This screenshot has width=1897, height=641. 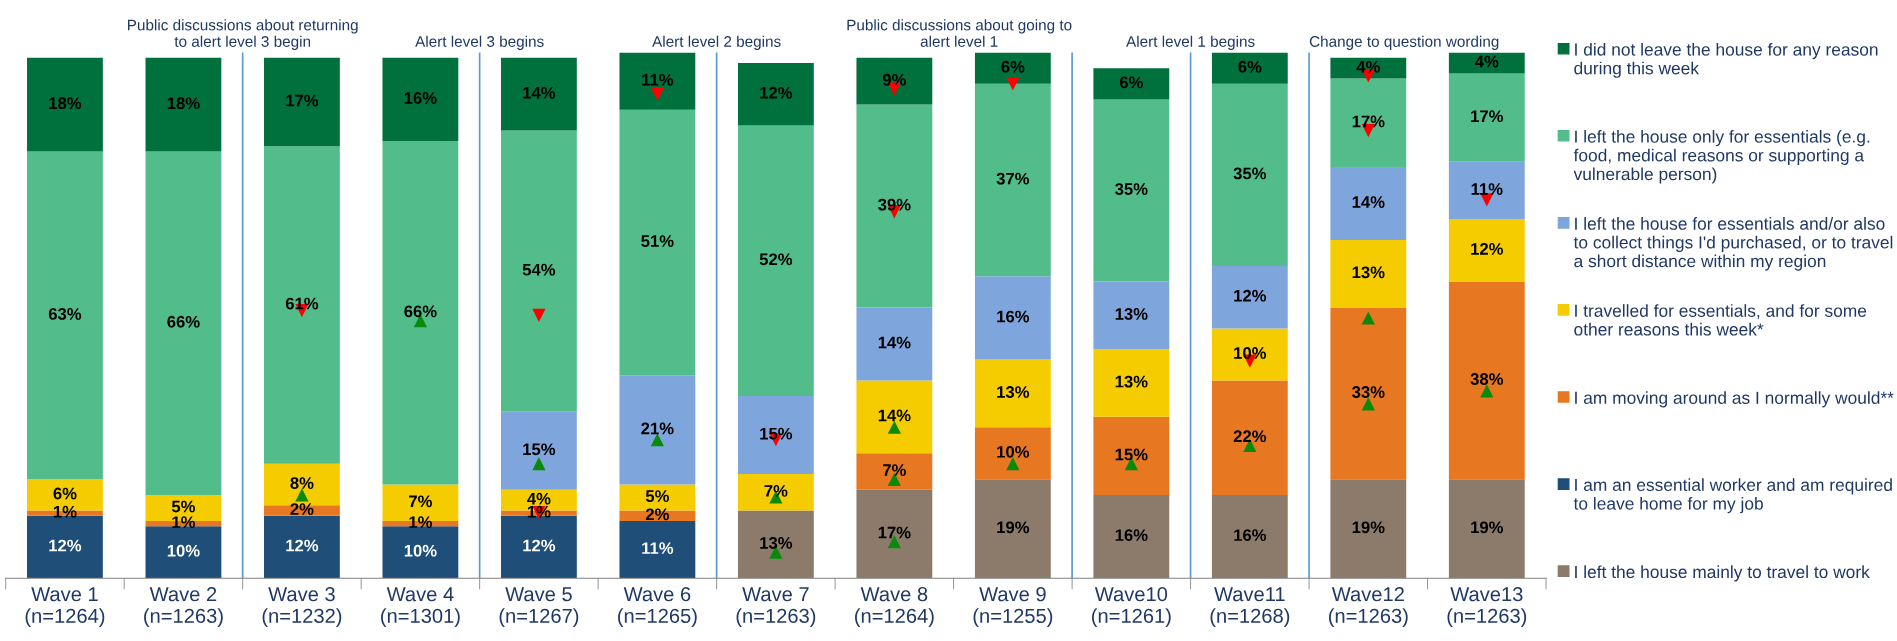 I want to click on x-tick-label: Wave 4 (n=1301), so click(x=420, y=607).